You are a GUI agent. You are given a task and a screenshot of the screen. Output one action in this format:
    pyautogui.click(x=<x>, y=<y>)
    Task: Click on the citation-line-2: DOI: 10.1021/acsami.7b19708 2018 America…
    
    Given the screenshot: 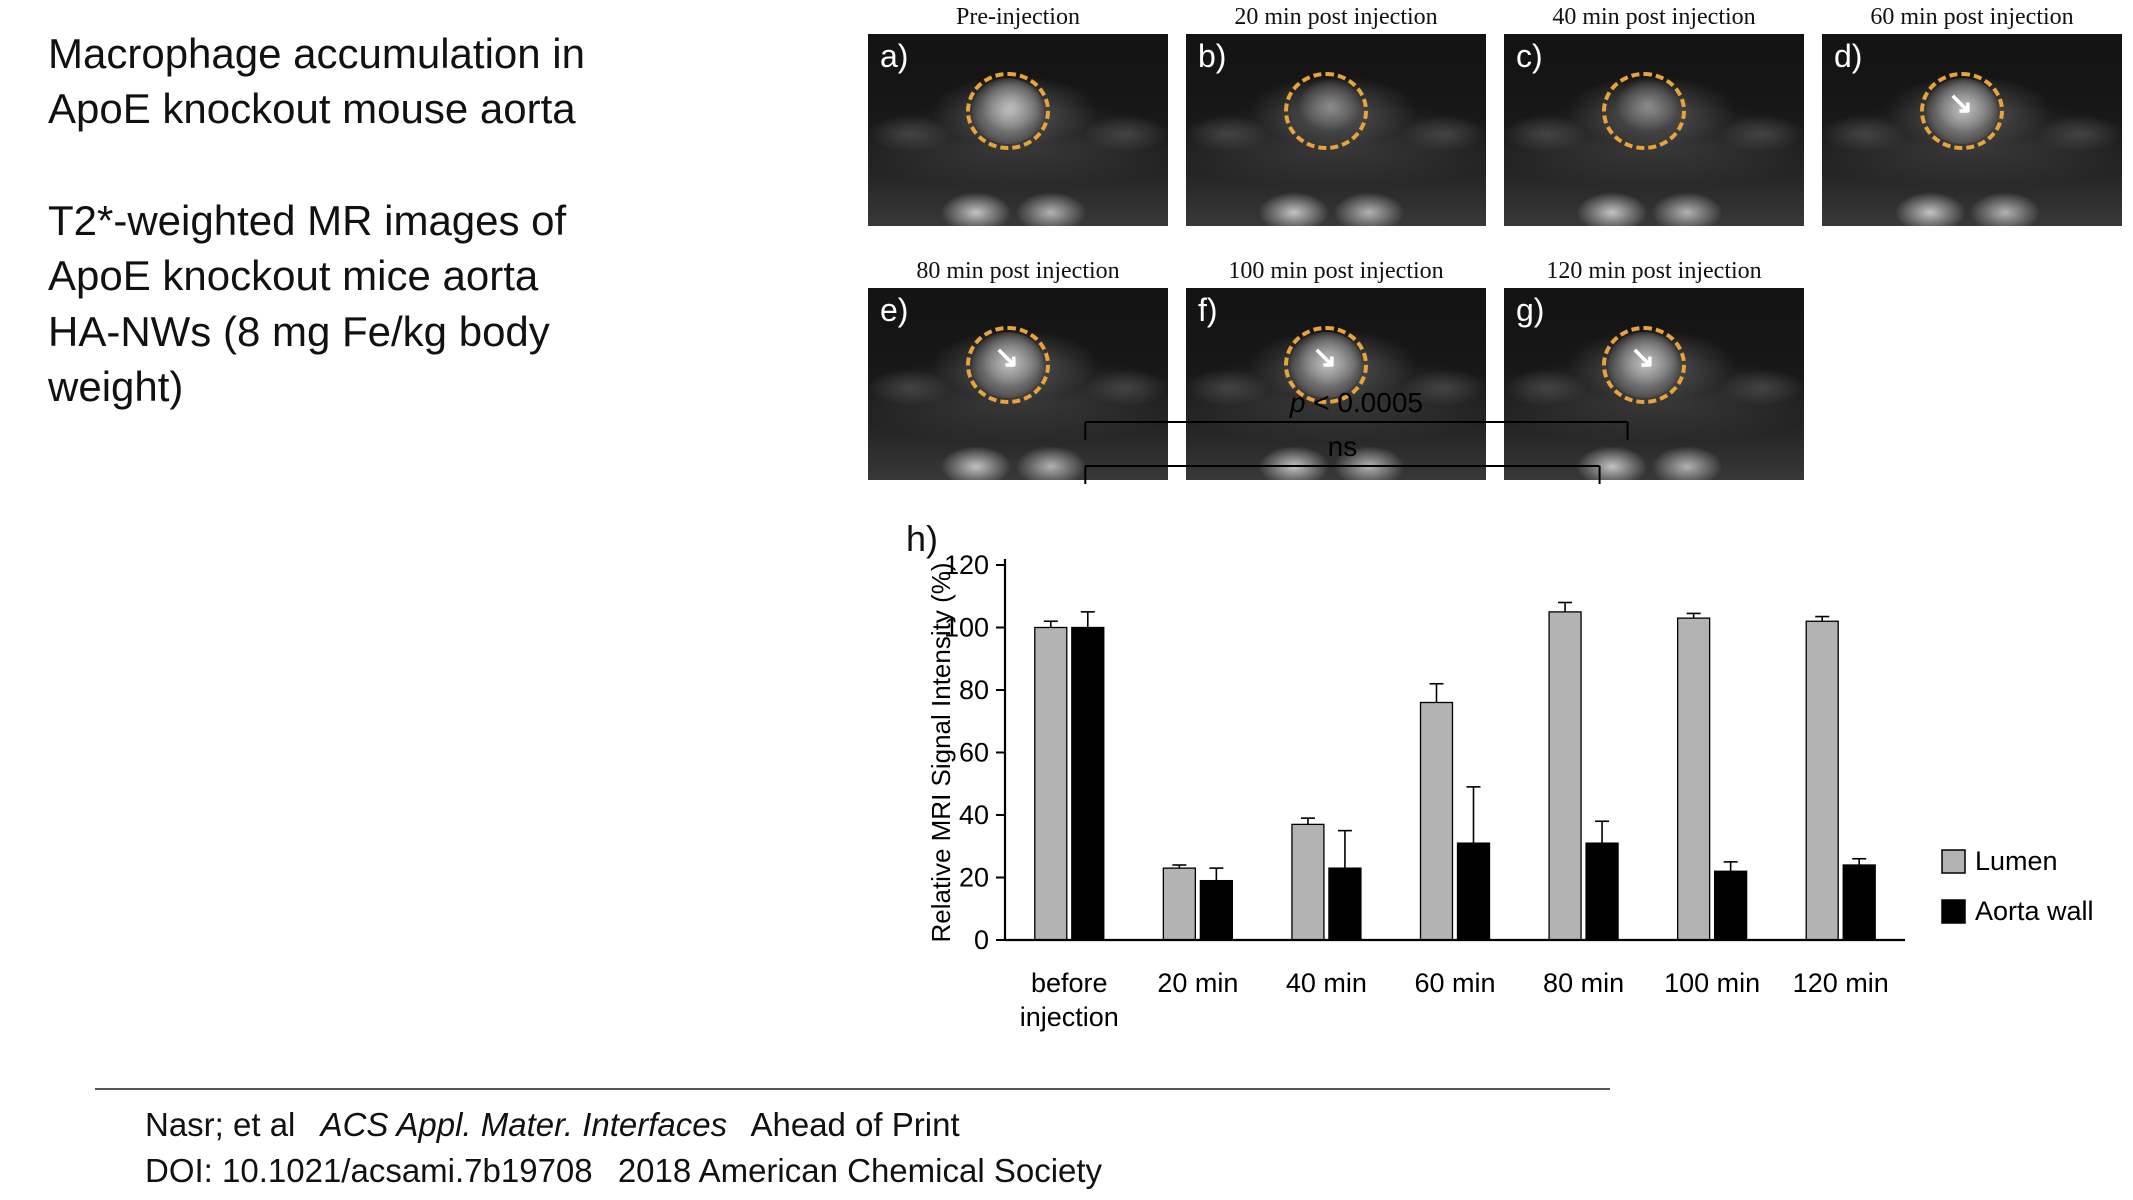 What is the action you would take?
    pyautogui.click(x=623, y=1171)
    